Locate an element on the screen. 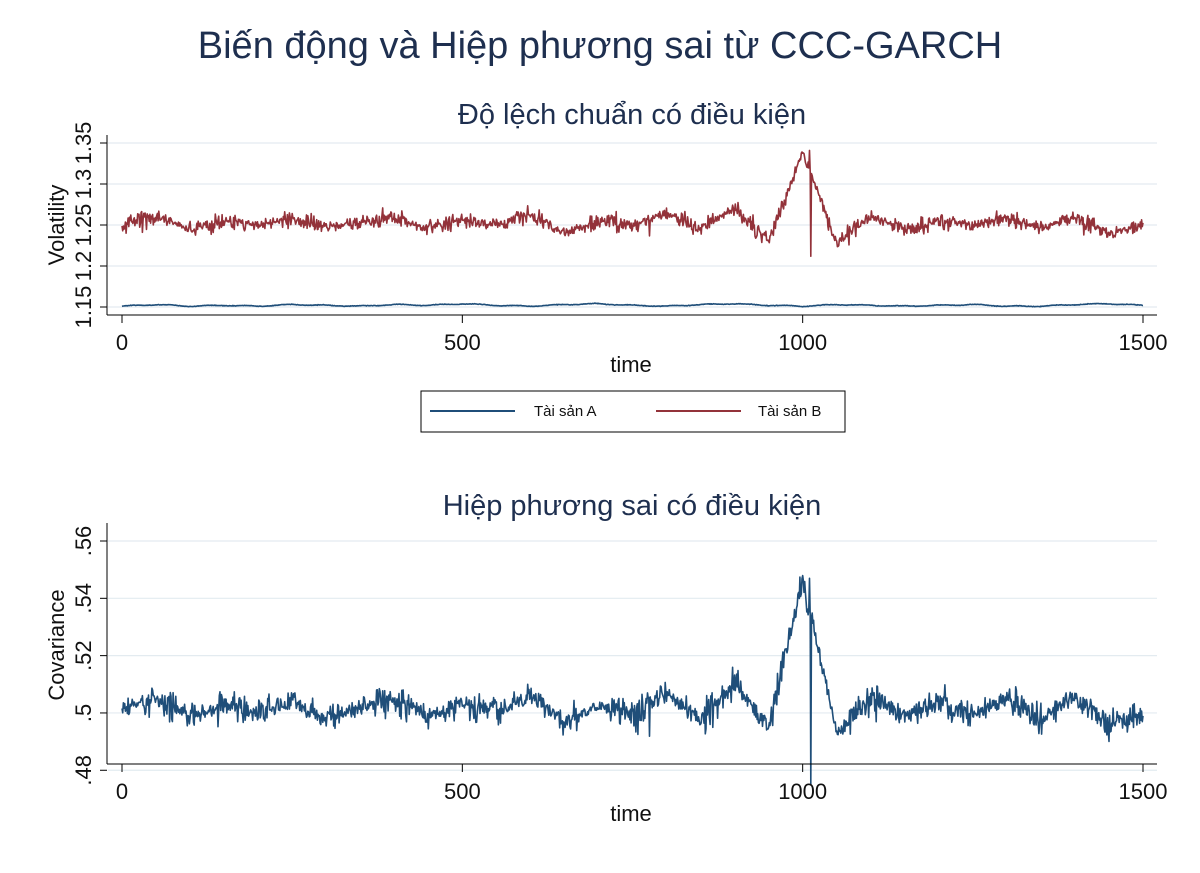 This screenshot has width=1200, height=873. y-tick-label: 1.2 is located at coordinates (83, 266).